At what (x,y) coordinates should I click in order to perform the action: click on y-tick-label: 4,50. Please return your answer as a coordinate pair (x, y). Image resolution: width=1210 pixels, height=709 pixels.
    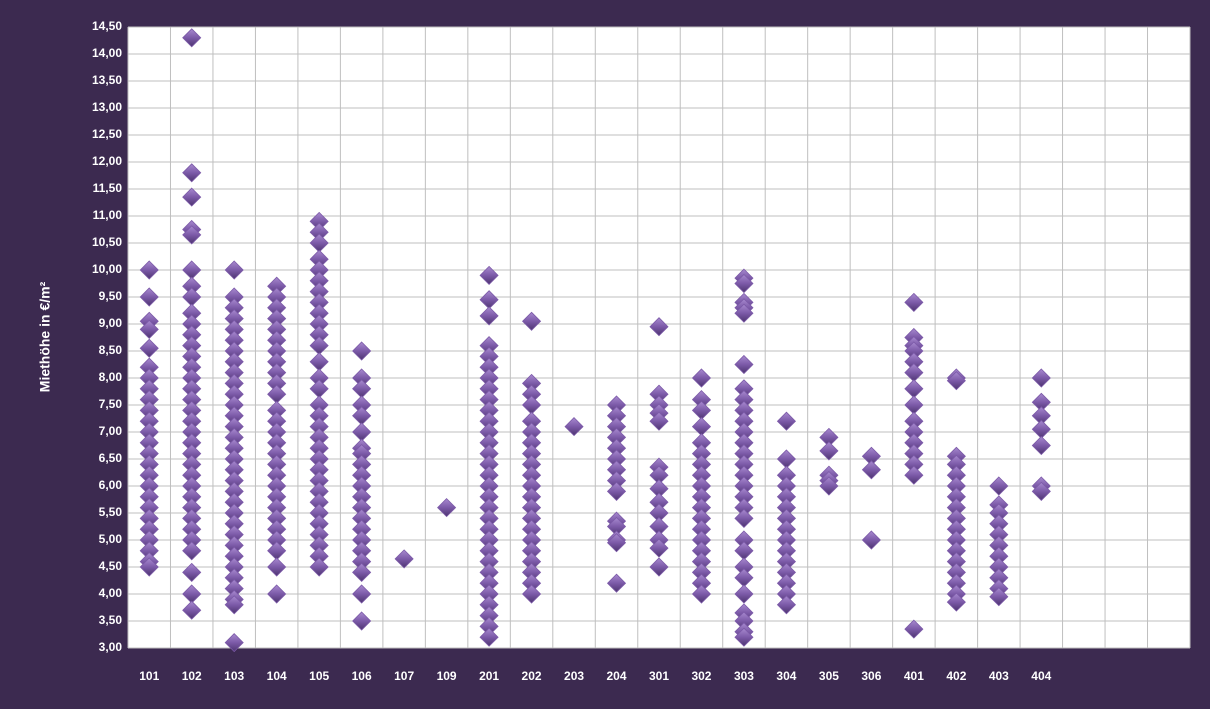
    Looking at the image, I should click on (111, 566).